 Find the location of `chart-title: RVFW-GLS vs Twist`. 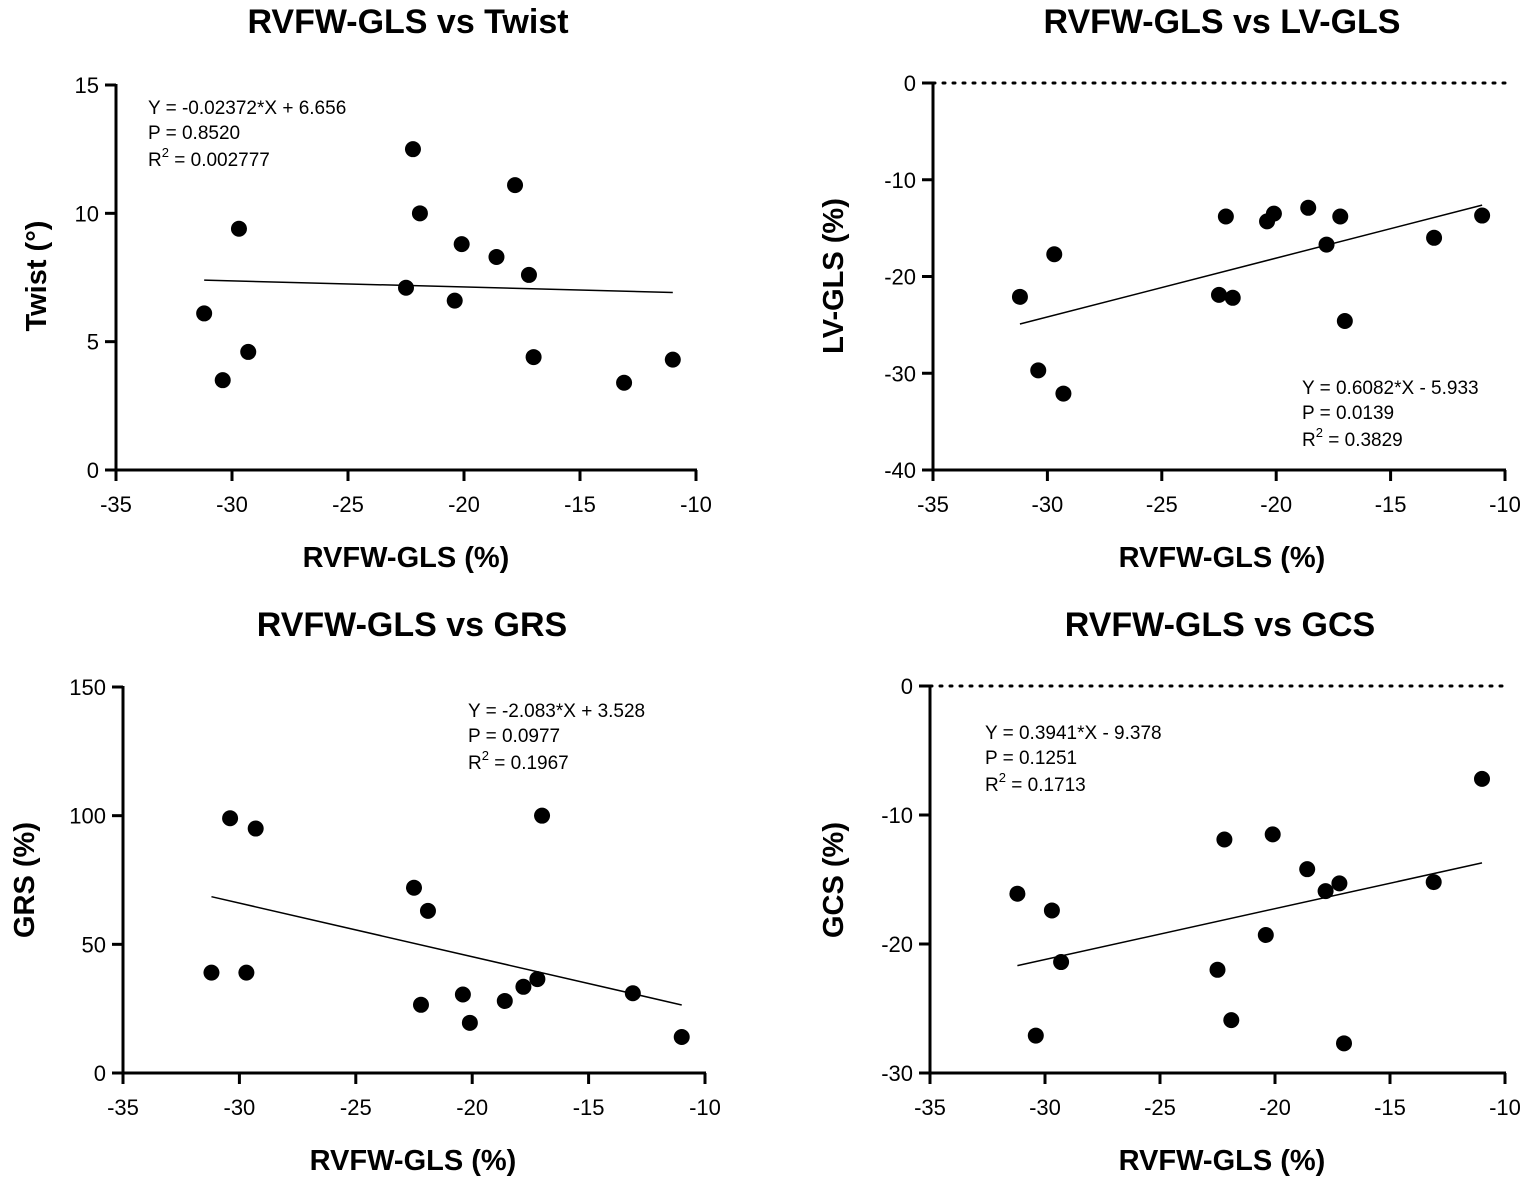

chart-title: RVFW-GLS vs Twist is located at coordinates (407, 22).